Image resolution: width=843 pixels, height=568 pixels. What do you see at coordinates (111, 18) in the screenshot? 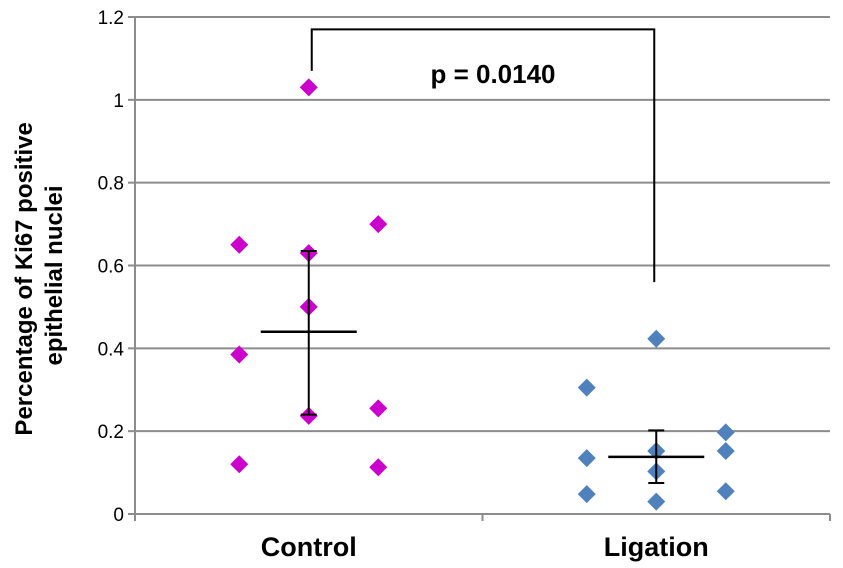
I see `y-tick-label: 1.2` at bounding box center [111, 18].